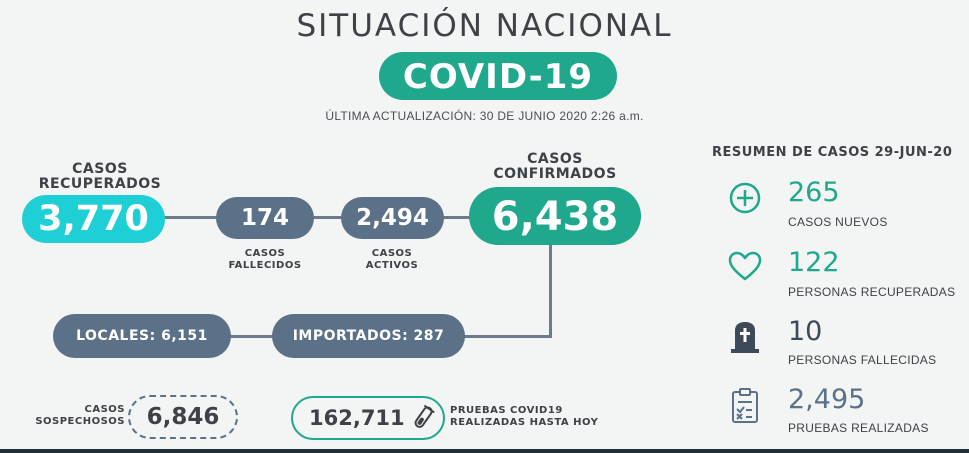  Describe the element at coordinates (872, 292) in the screenshot. I see `recovered-today-label: PERSONAS RECUPERADAS` at that location.